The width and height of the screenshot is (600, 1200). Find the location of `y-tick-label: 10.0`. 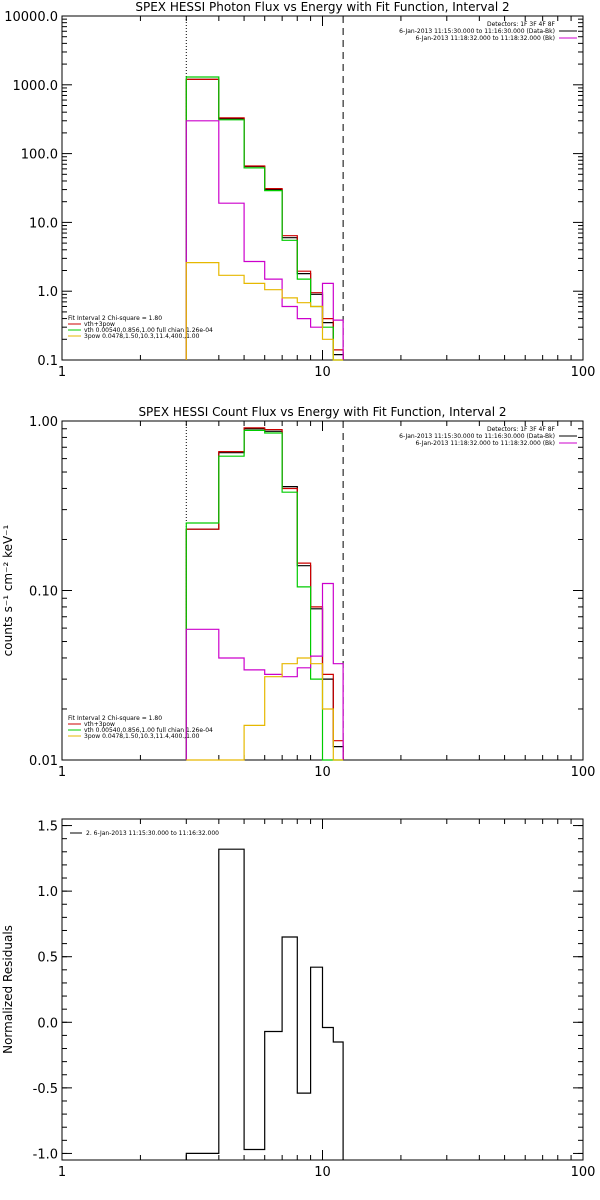

y-tick-label: 10.0 is located at coordinates (43, 223).